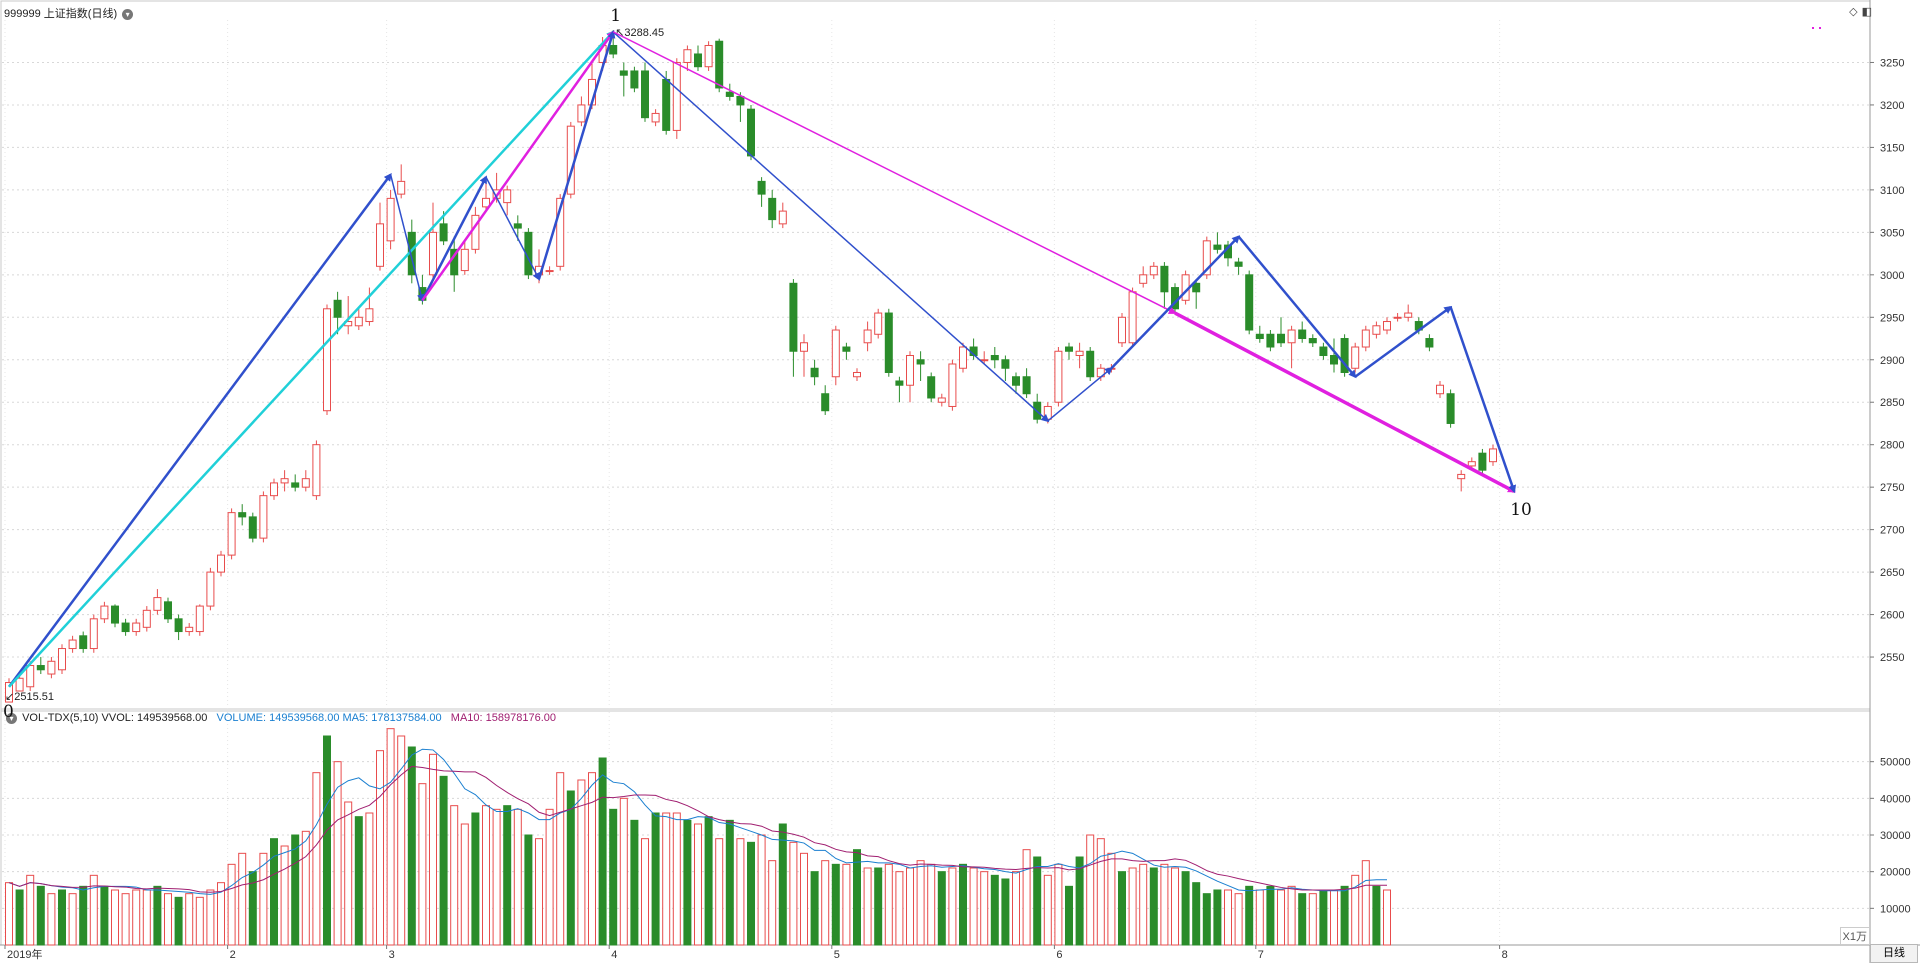 The image size is (1920, 963). What do you see at coordinates (894, 172) in the screenshot?
I see `wave-arrow-magenta` at bounding box center [894, 172].